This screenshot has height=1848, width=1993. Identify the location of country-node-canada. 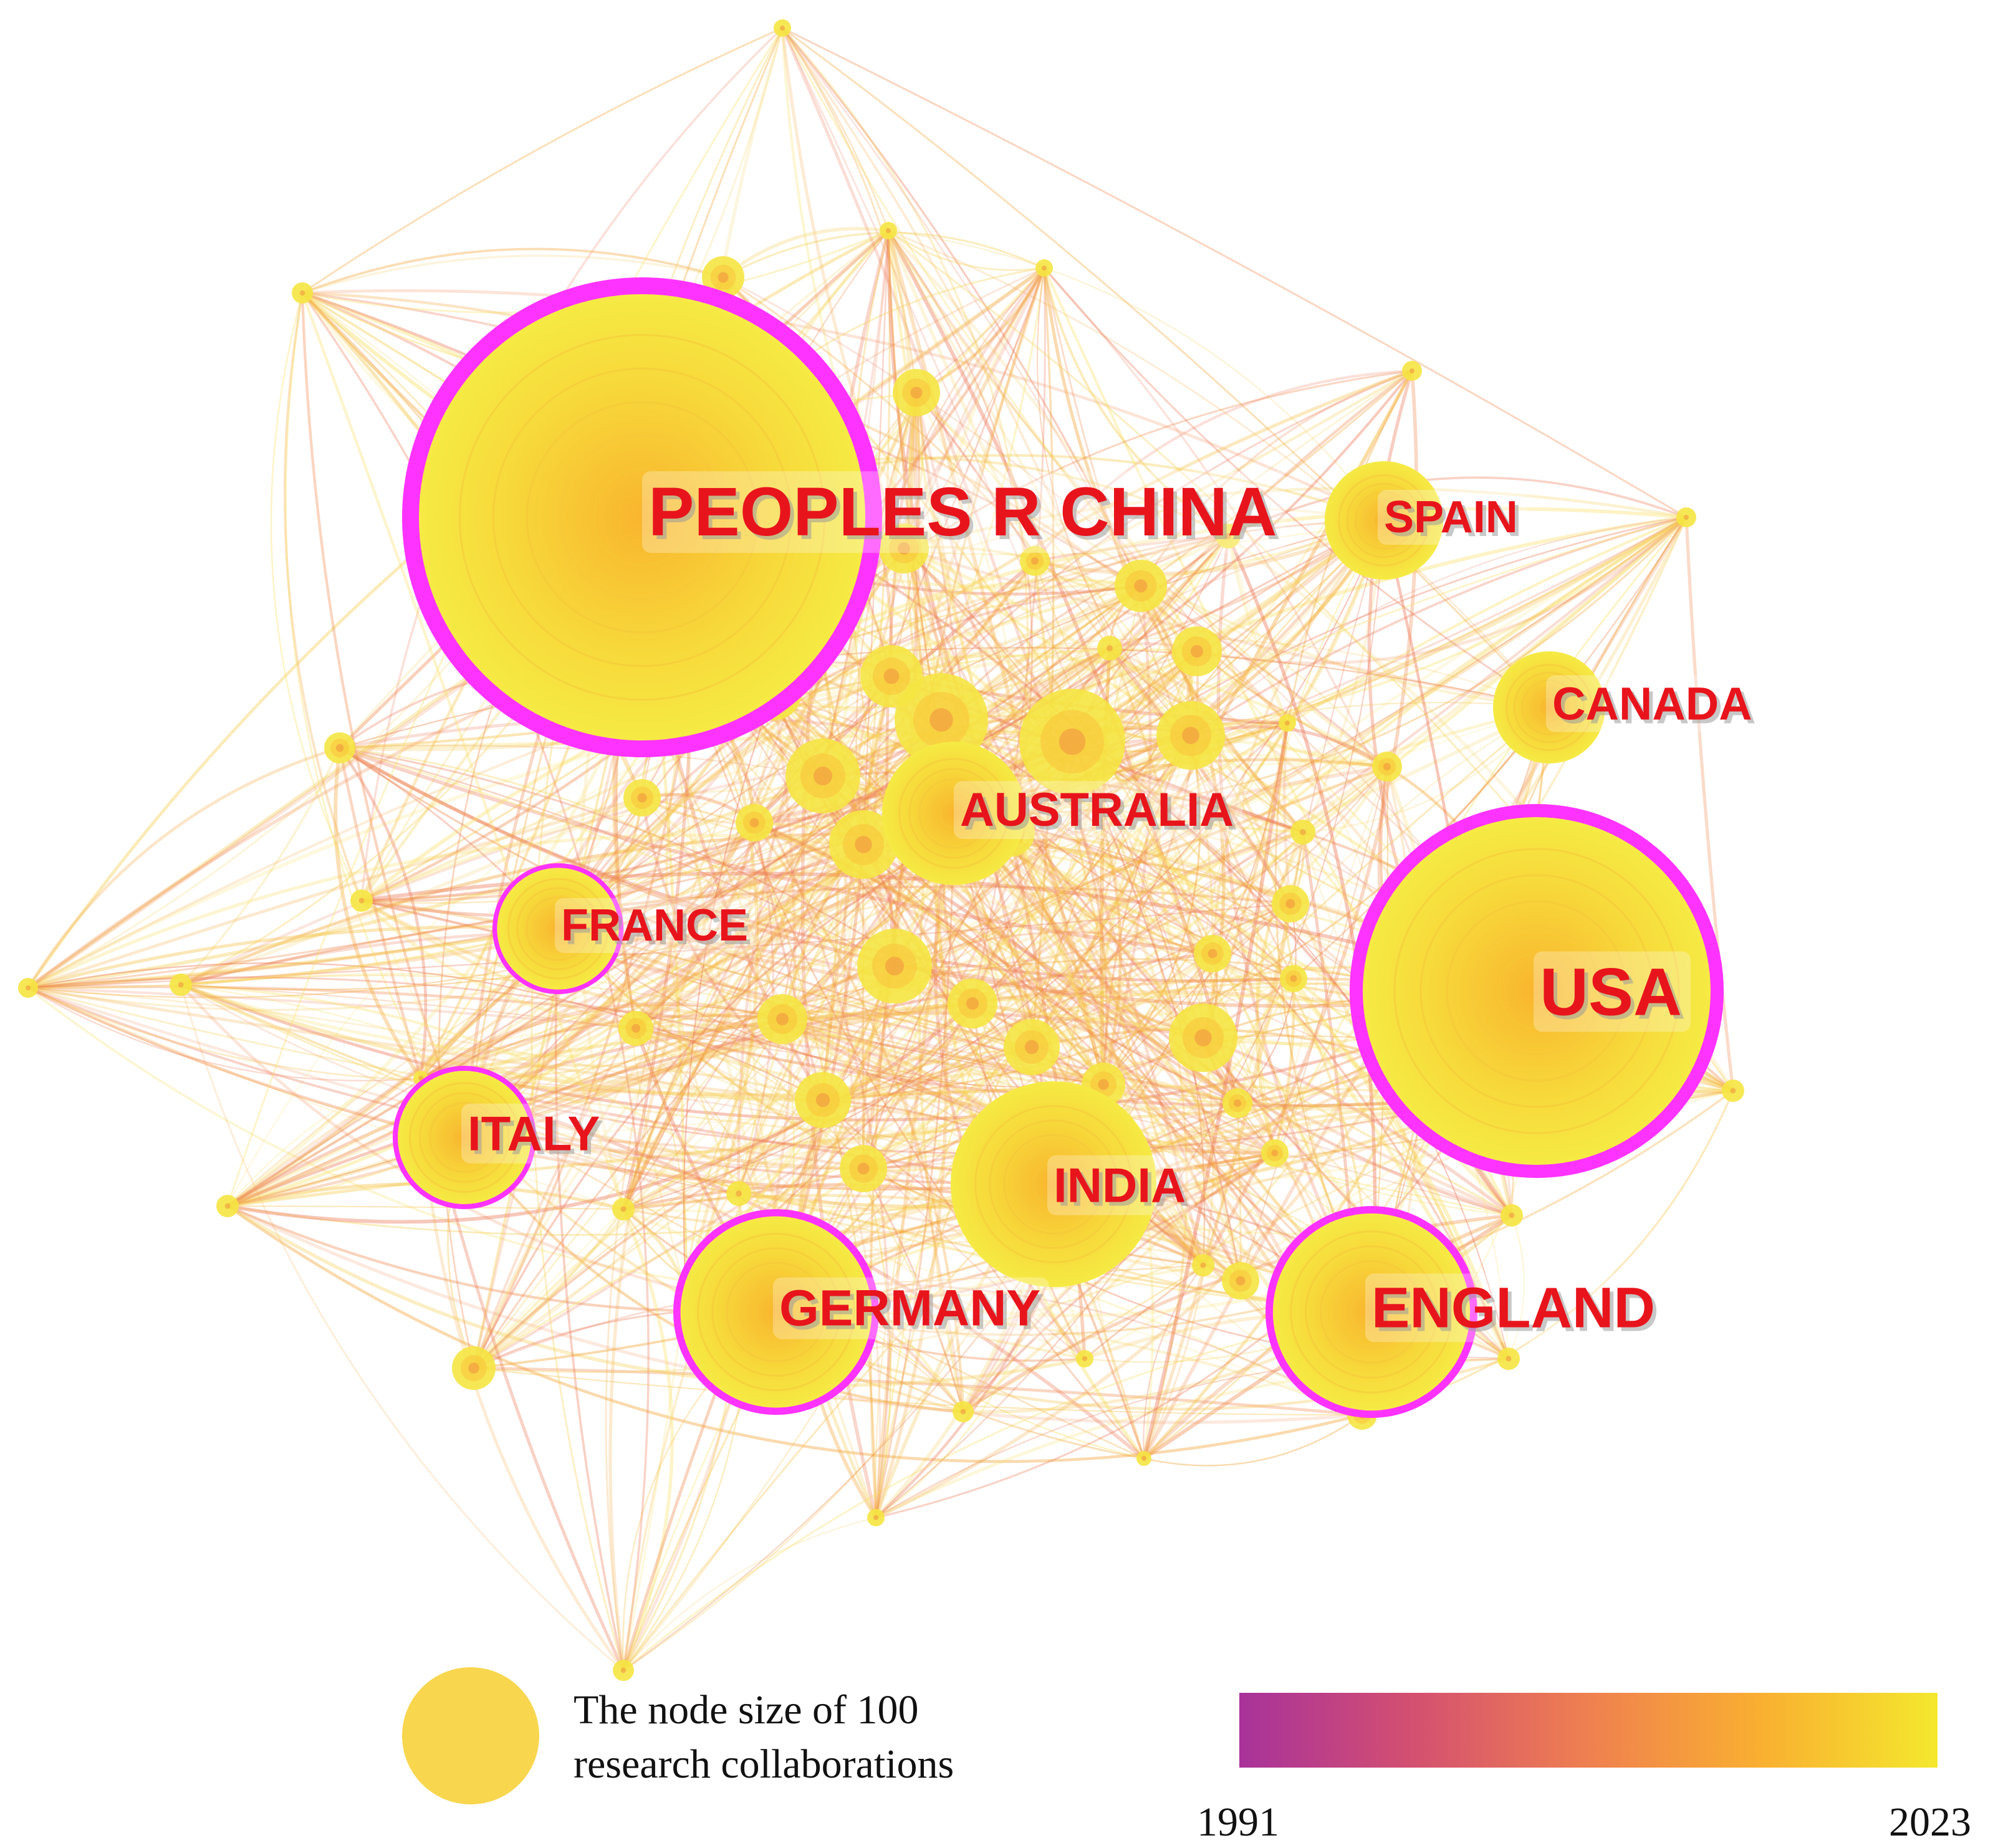
(1549, 707).